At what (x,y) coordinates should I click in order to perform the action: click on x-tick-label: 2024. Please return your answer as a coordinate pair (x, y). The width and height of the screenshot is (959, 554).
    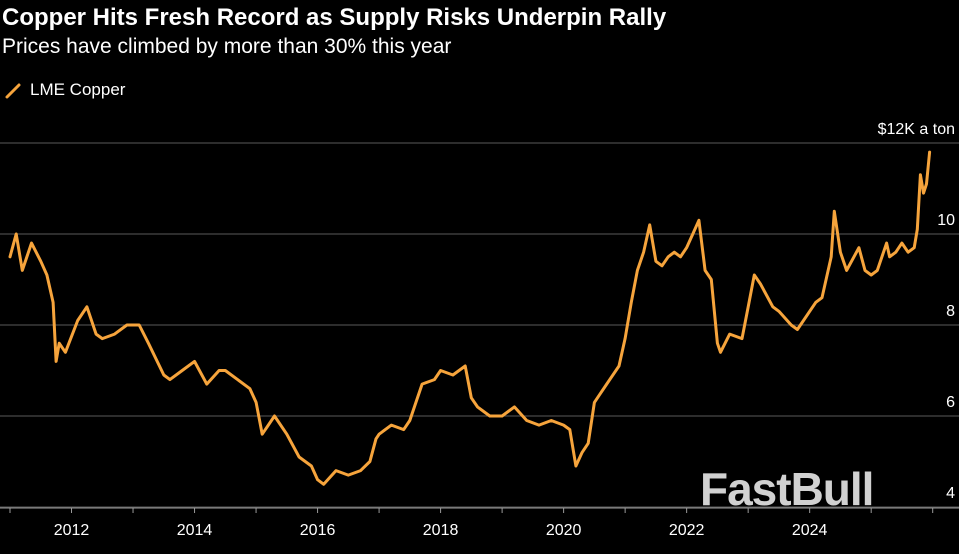
    Looking at the image, I should click on (810, 530).